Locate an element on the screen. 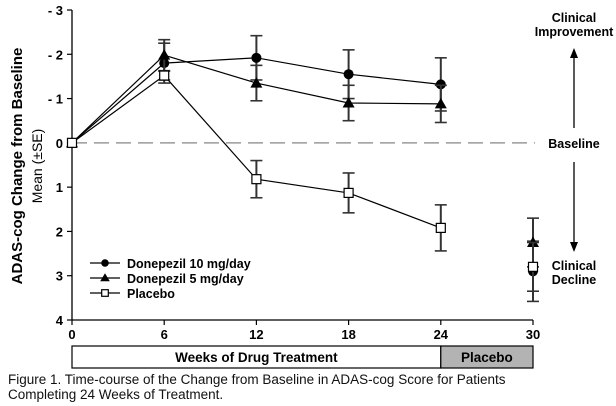 The height and width of the screenshot is (406, 616). legend-item: Placebo is located at coordinates (132, 294).